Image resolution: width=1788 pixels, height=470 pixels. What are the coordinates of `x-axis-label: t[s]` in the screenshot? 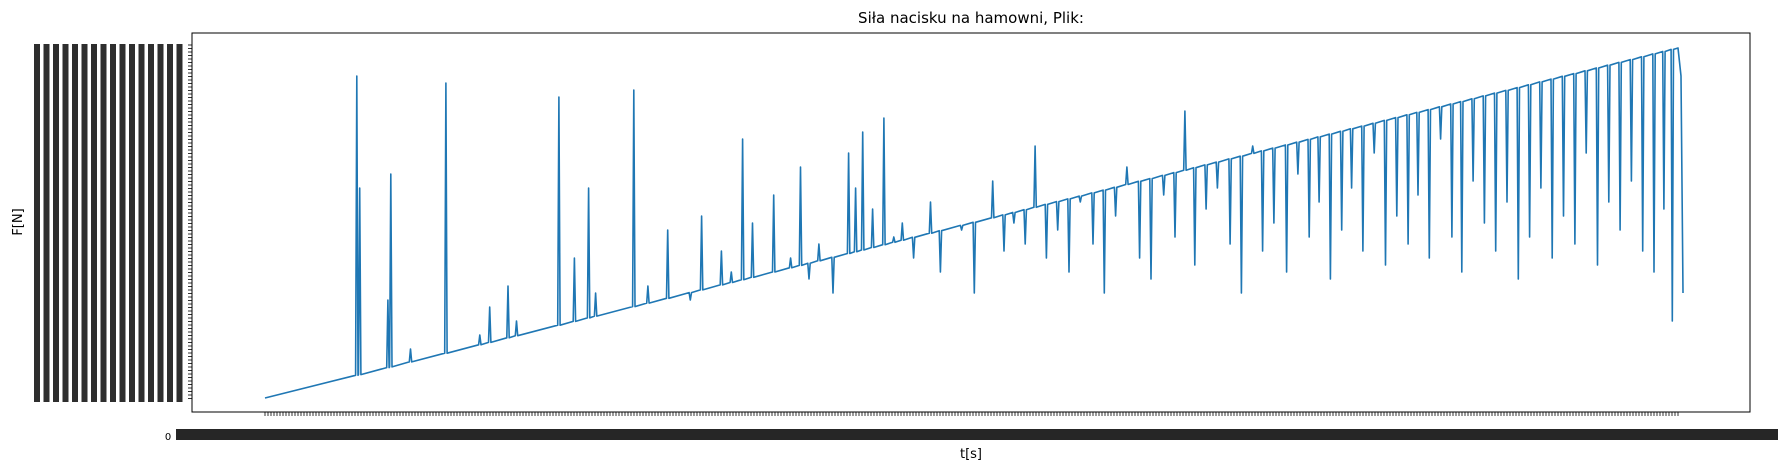 It's located at (971, 454).